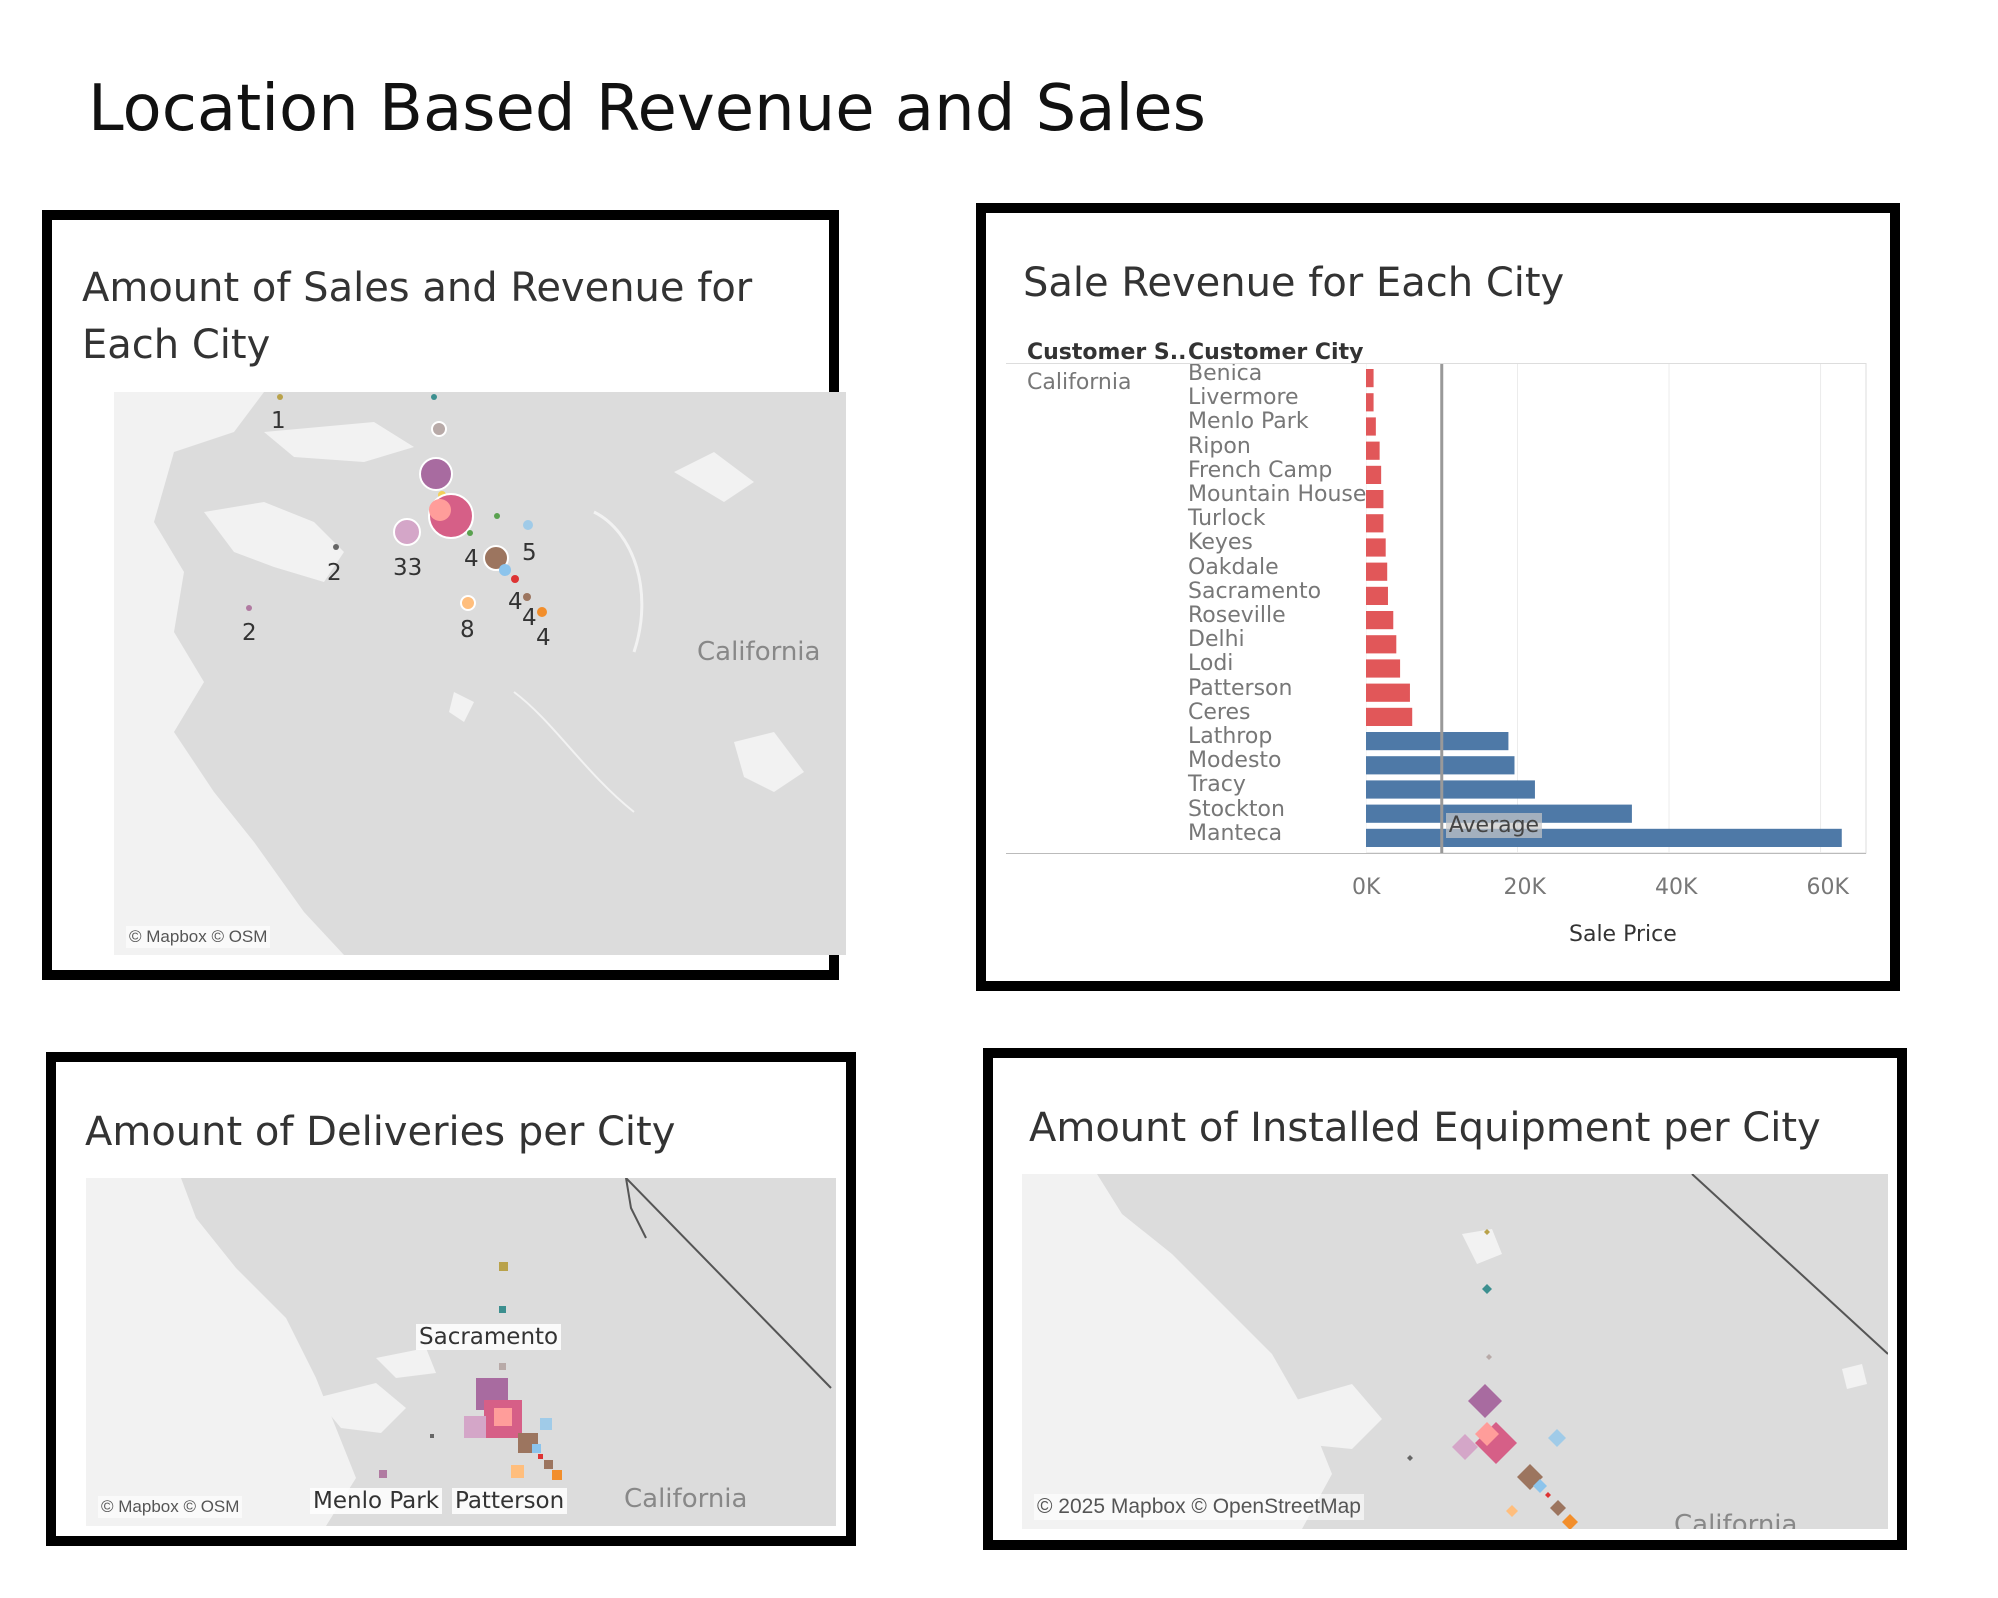 This screenshot has width=1998, height=1598. I want to click on map-attribution: © 2025 Mapbox © OpenStreetMap, so click(1199, 1507).